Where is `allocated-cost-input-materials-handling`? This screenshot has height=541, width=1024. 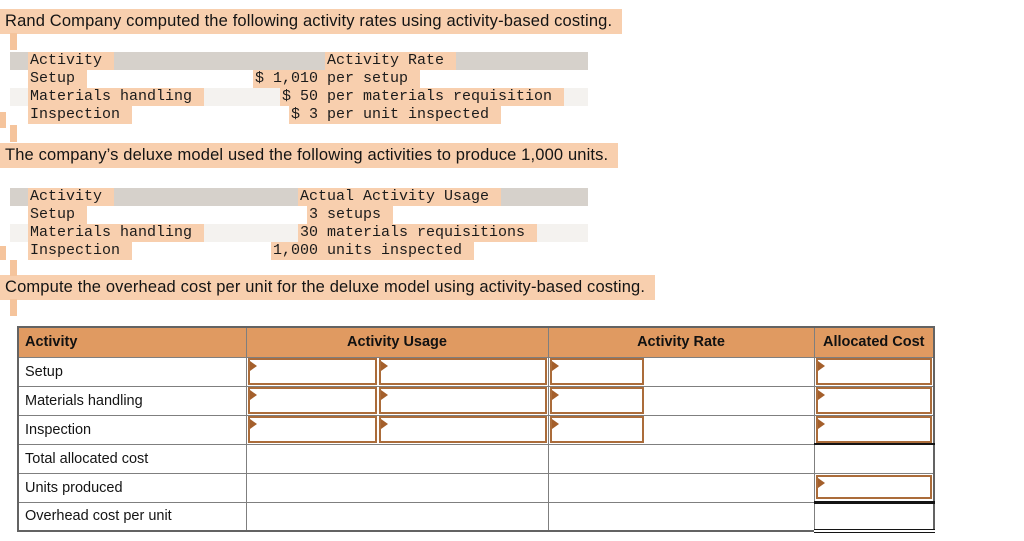 allocated-cost-input-materials-handling is located at coordinates (873, 400).